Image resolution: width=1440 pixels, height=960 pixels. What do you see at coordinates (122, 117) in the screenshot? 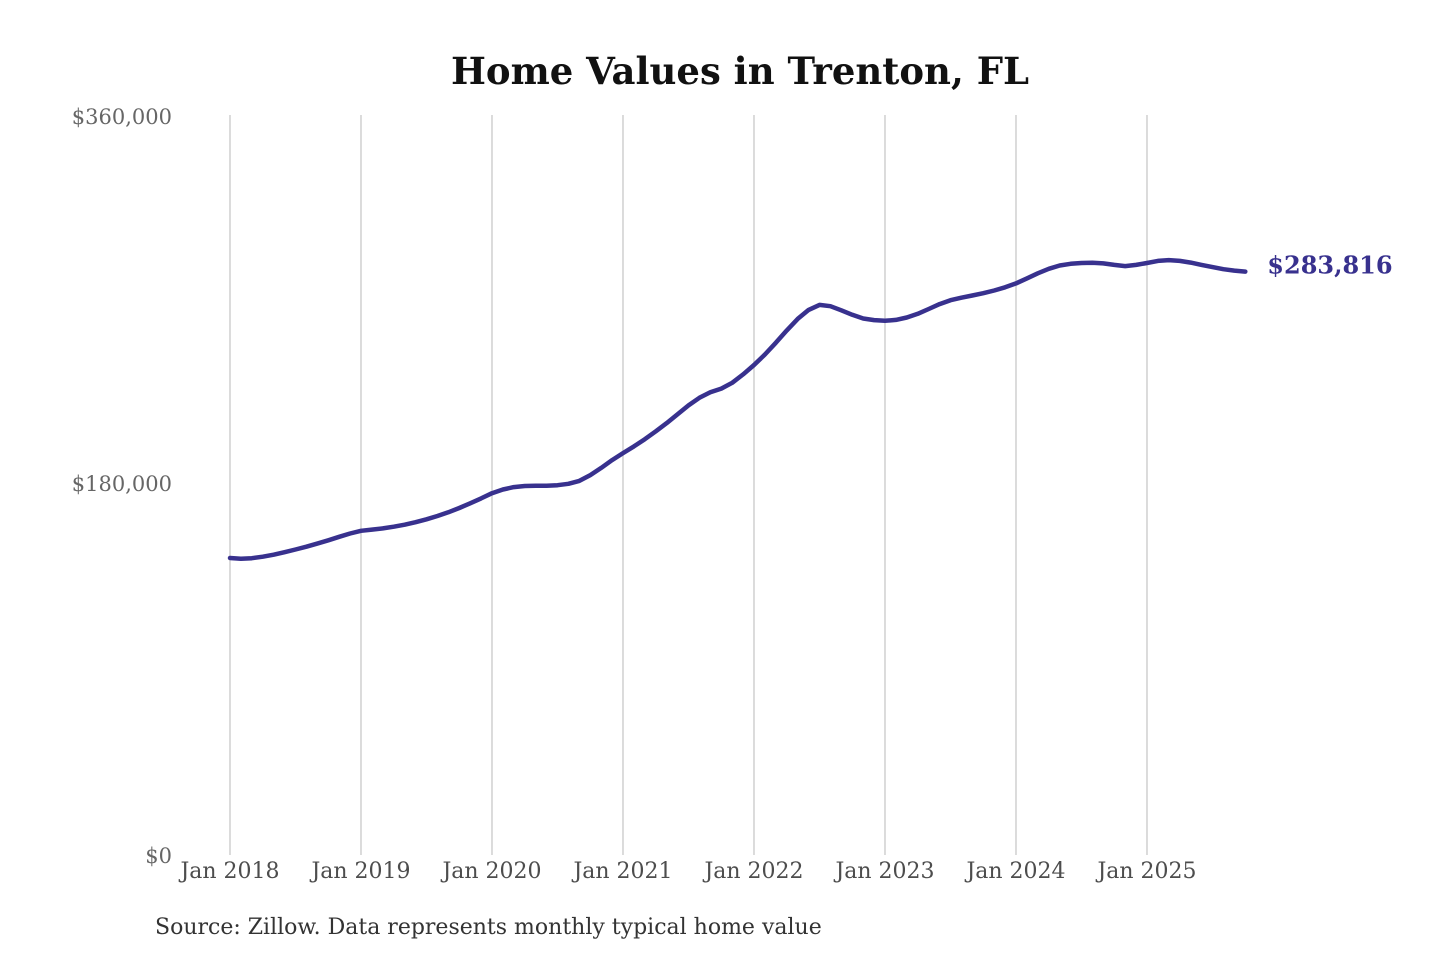
I see `y-tick-label-360000: $360,000` at bounding box center [122, 117].